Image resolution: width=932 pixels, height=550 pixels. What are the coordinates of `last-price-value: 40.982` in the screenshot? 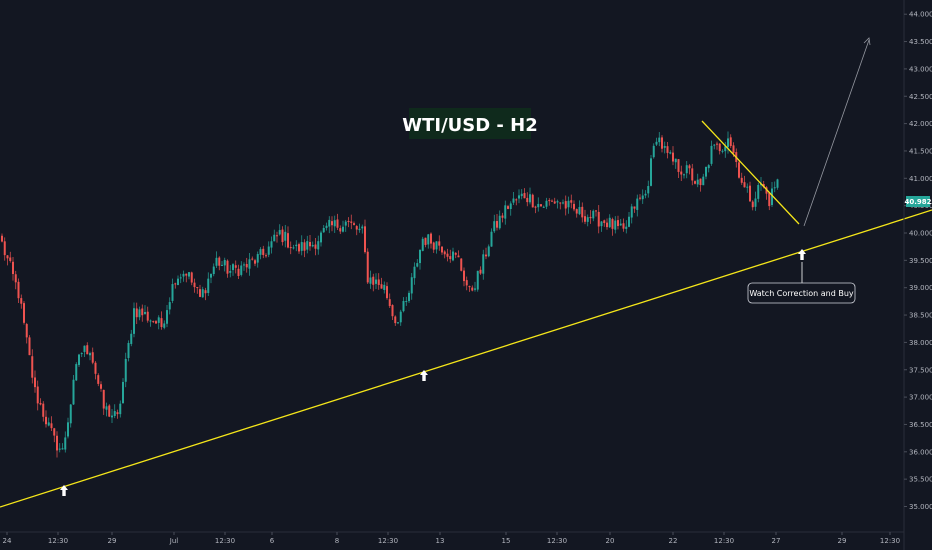 It's located at (917, 202).